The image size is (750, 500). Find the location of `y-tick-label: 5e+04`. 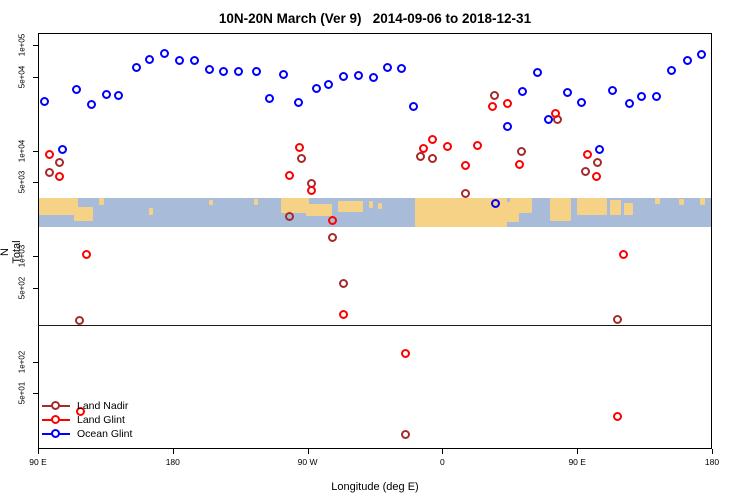

y-tick-label: 5e+04 is located at coordinates (22, 76).